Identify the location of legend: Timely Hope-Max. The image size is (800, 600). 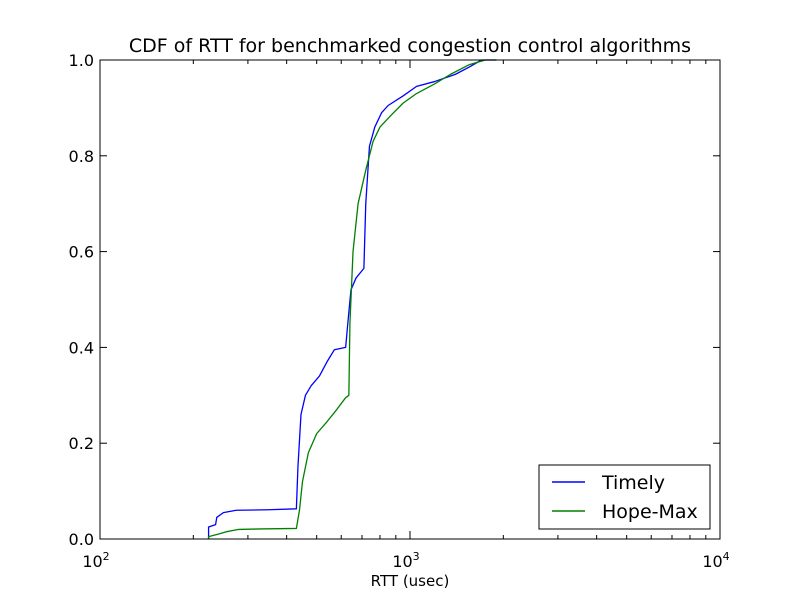
(624, 497).